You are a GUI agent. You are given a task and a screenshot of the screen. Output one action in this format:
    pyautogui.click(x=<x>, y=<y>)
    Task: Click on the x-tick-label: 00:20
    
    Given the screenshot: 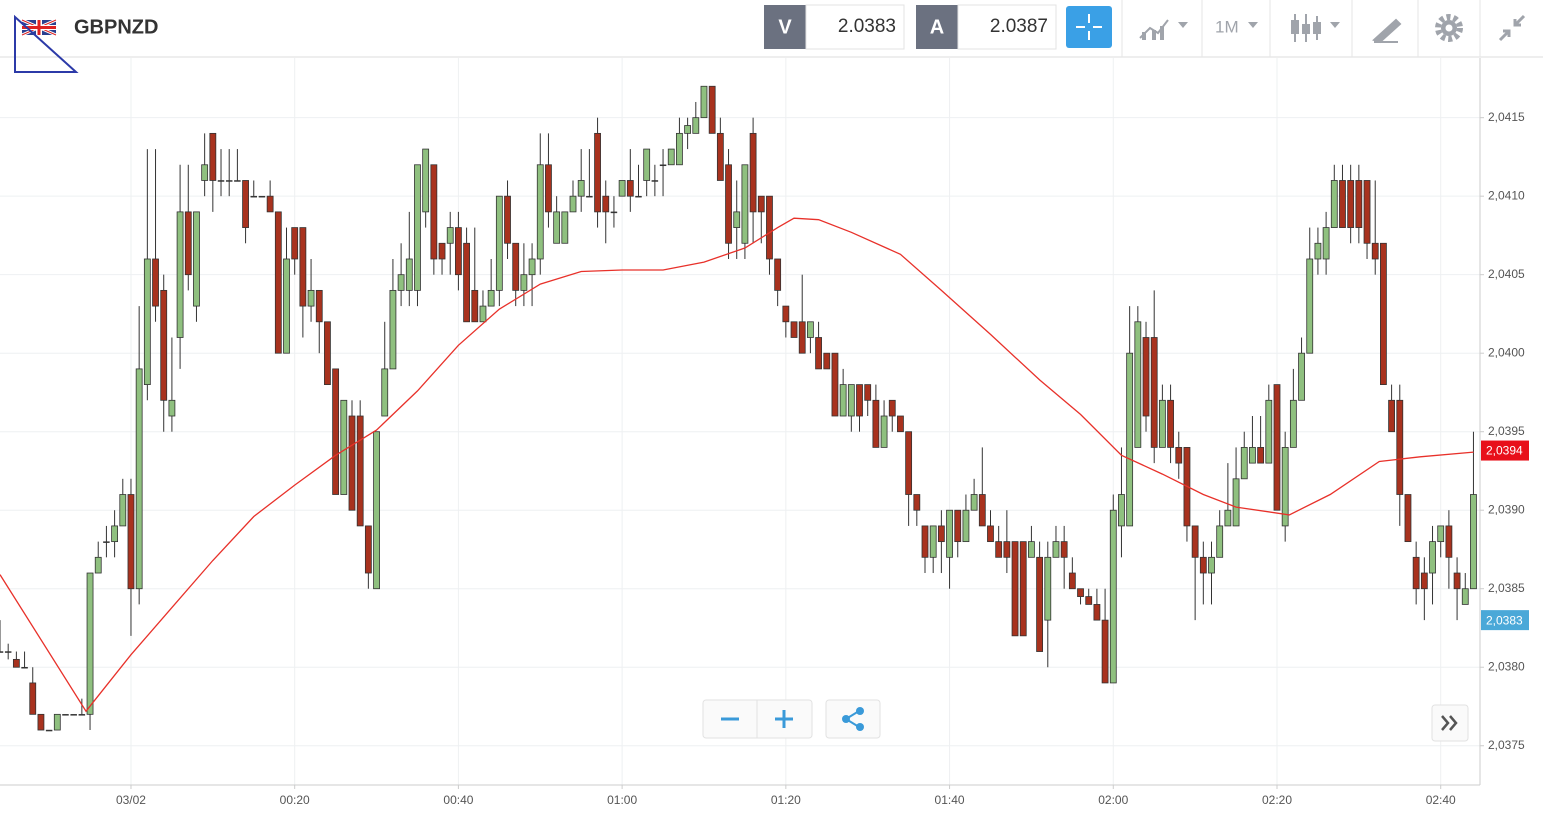 What is the action you would take?
    pyautogui.click(x=295, y=800)
    